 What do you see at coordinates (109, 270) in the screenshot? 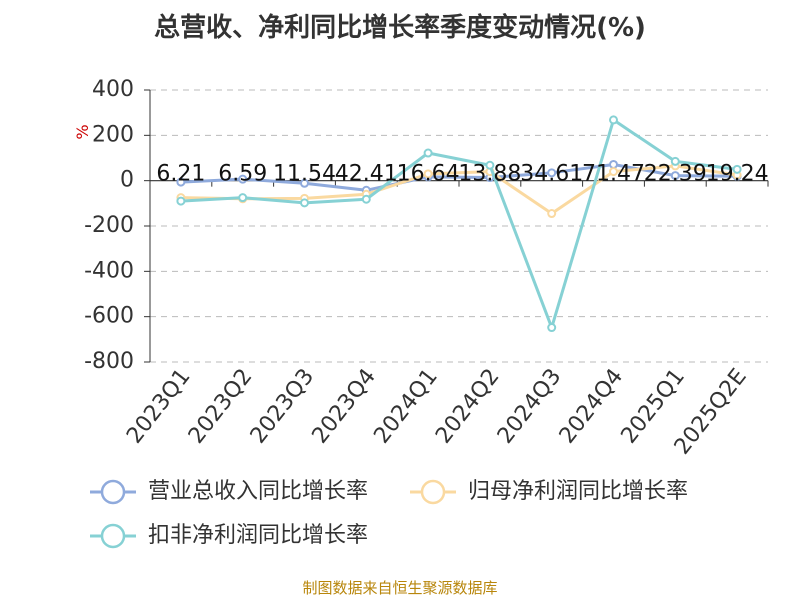
I see `y-tick-label: -400` at bounding box center [109, 270].